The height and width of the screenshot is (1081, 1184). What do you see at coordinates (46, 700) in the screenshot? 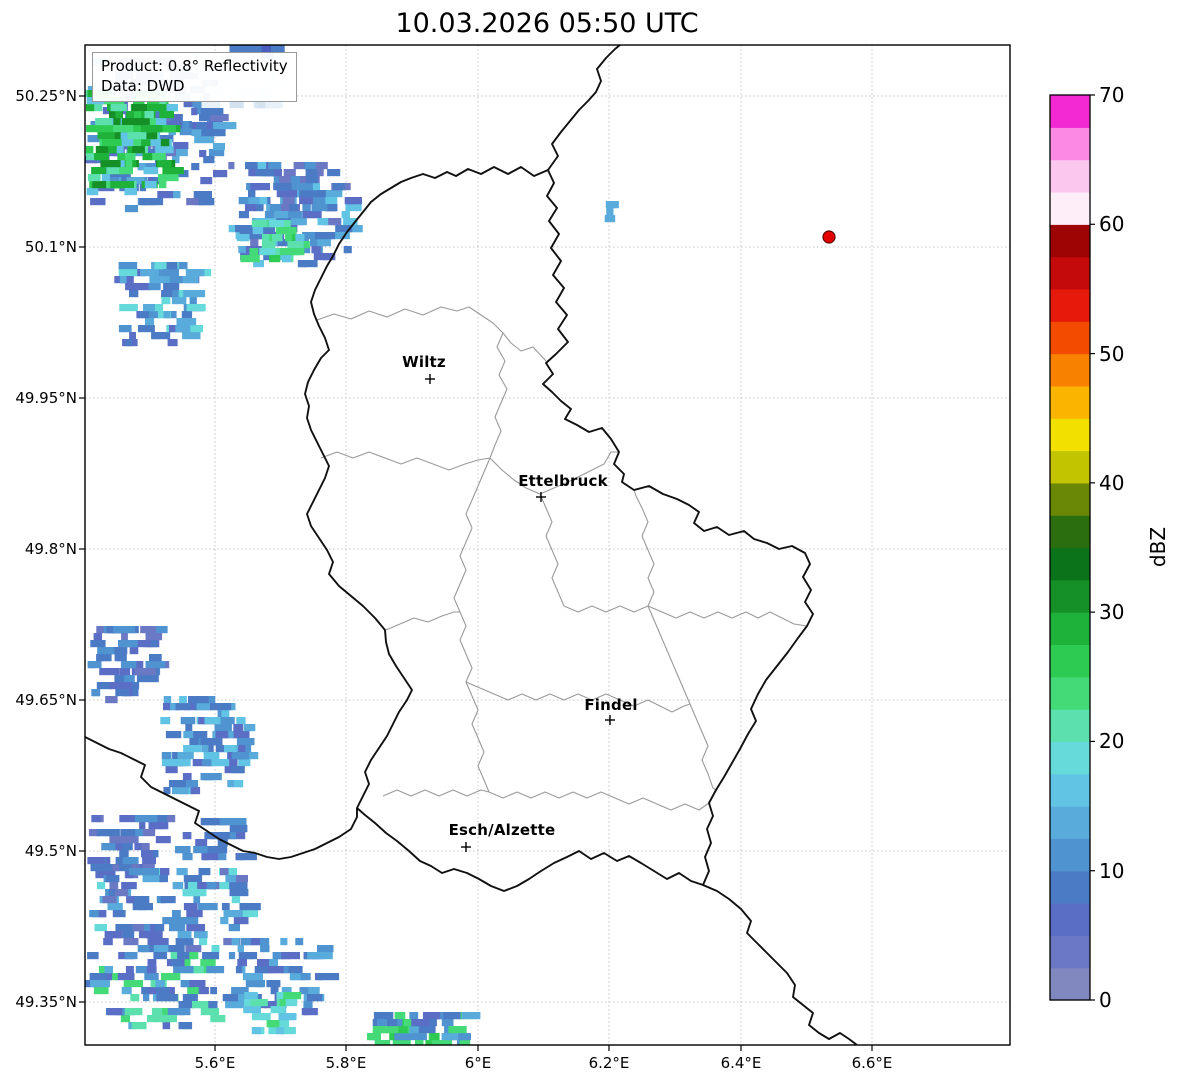
I see `y-tick-label: 49.65°N` at bounding box center [46, 700].